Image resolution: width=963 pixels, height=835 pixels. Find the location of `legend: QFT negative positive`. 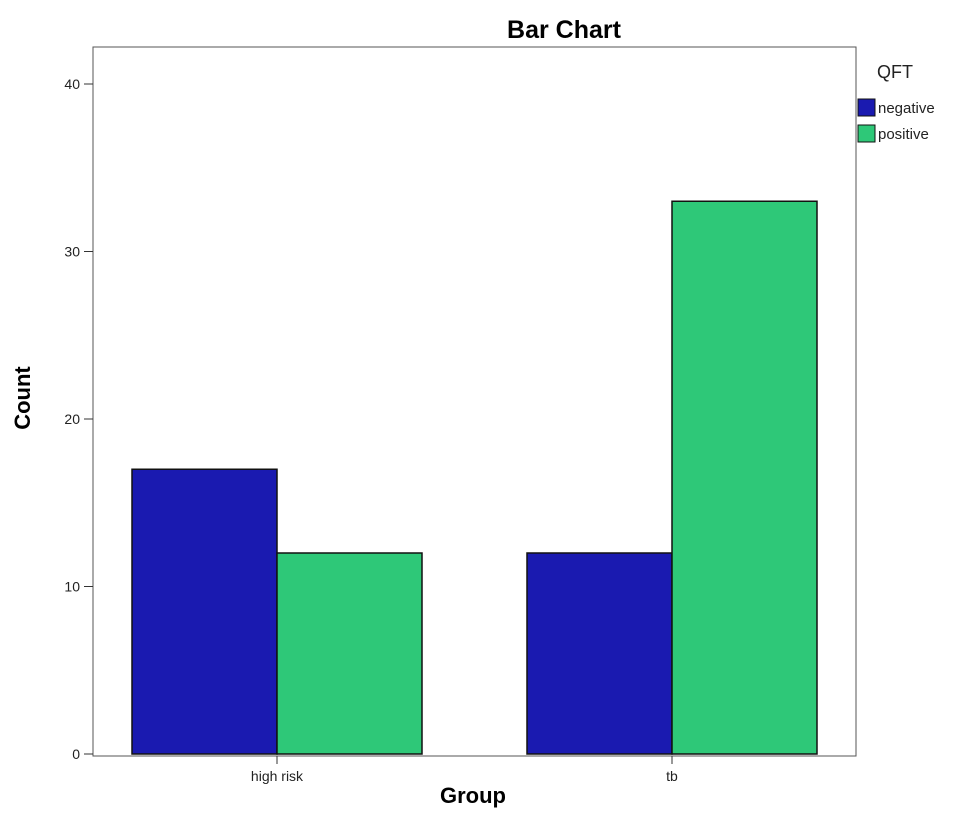

legend: QFT negative positive is located at coordinates (896, 102).